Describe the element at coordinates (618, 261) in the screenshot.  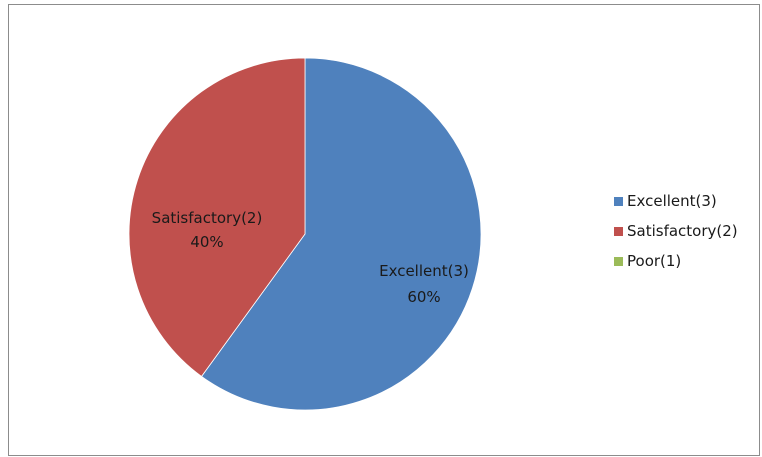
I see `legend-swatch-poor` at that location.